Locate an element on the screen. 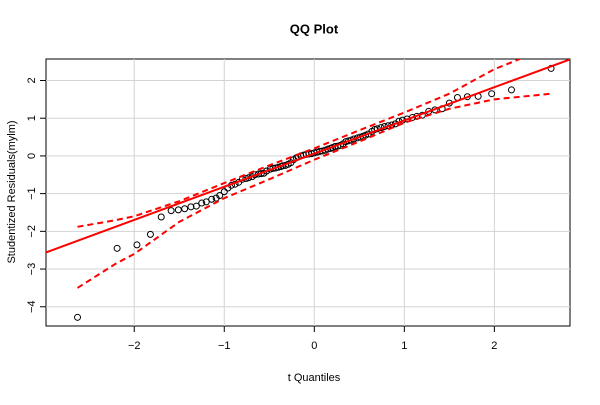 This screenshot has width=600, height=405. x-axis-label: t Quantiles is located at coordinates (314, 378).